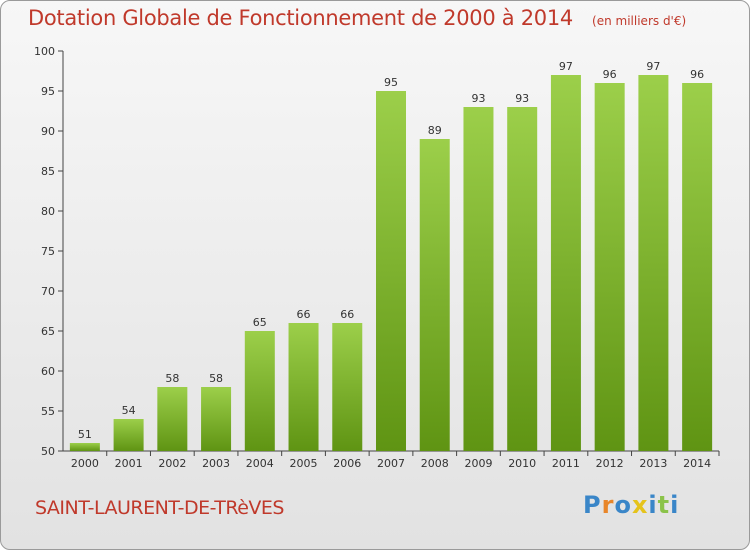 The image size is (750, 550). Describe the element at coordinates (48, 251) in the screenshot. I see `y-tick-label: 75` at that location.